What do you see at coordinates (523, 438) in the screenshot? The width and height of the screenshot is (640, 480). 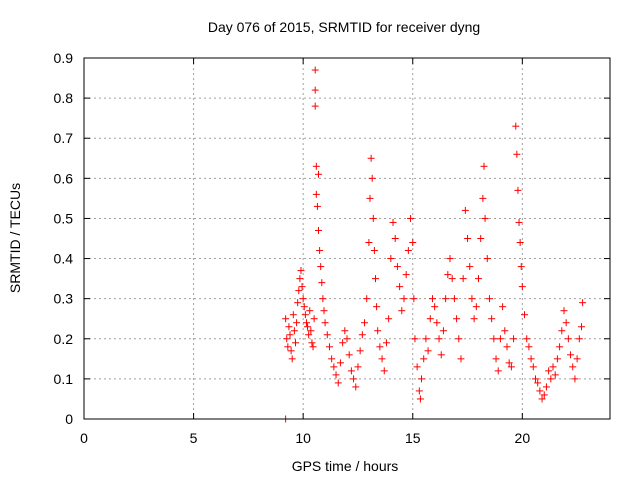 I see `x-tick-label: 20` at bounding box center [523, 438].